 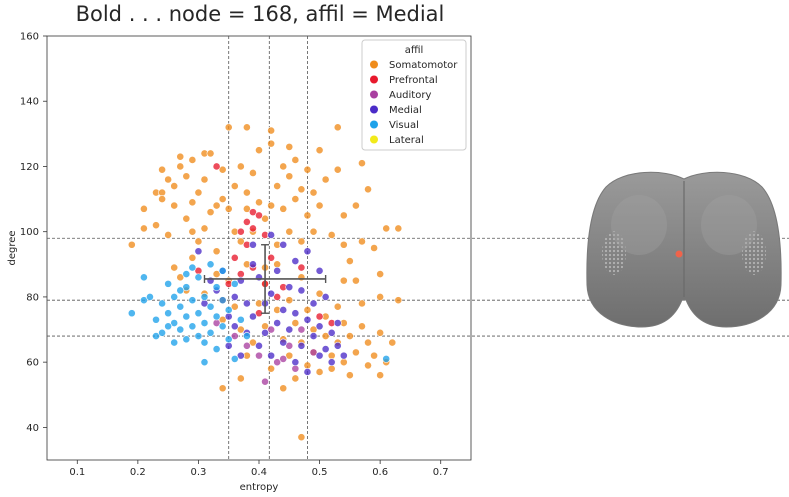 What do you see at coordinates (29, 37) in the screenshot?
I see `y-tick-label: 160` at bounding box center [29, 37].